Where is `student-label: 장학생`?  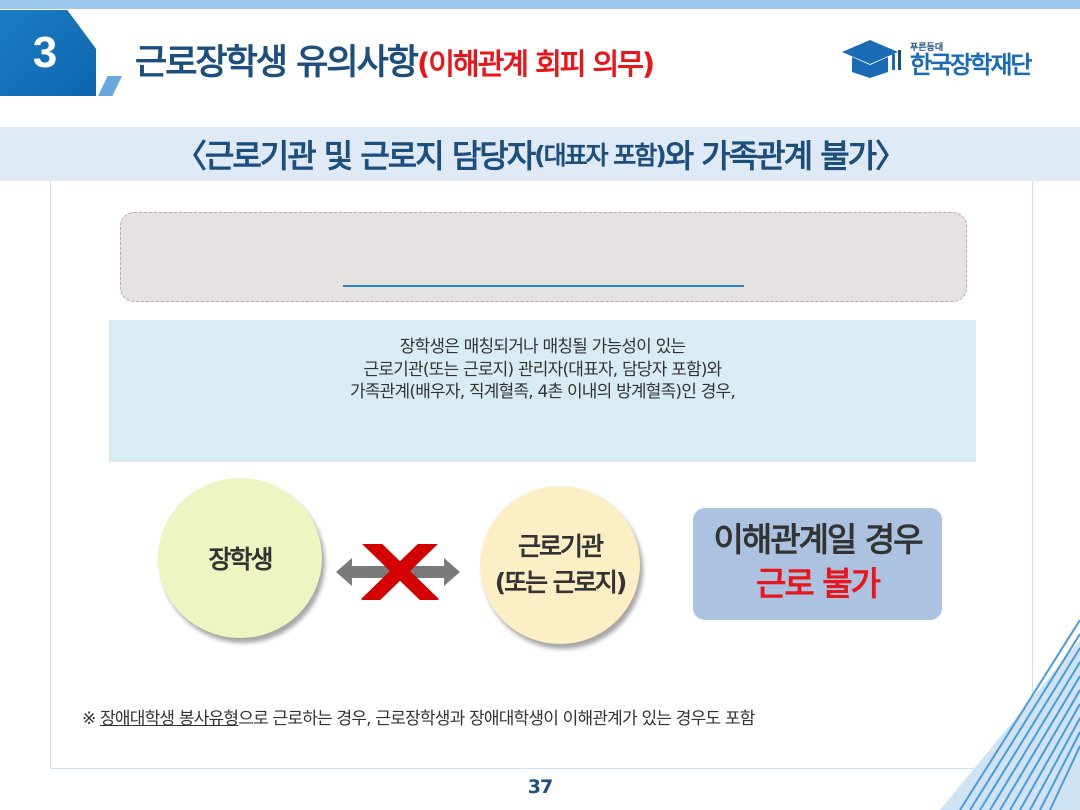
student-label: 장학생 is located at coordinates (240, 559).